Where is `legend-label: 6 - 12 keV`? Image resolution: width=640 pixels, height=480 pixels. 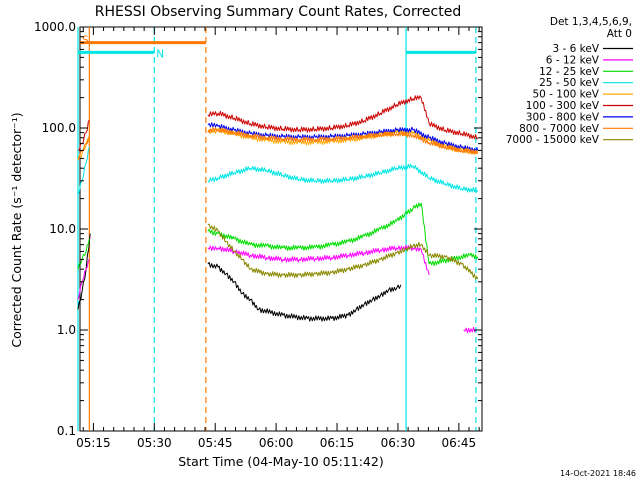 legend-label: 6 - 12 keV is located at coordinates (573, 60).